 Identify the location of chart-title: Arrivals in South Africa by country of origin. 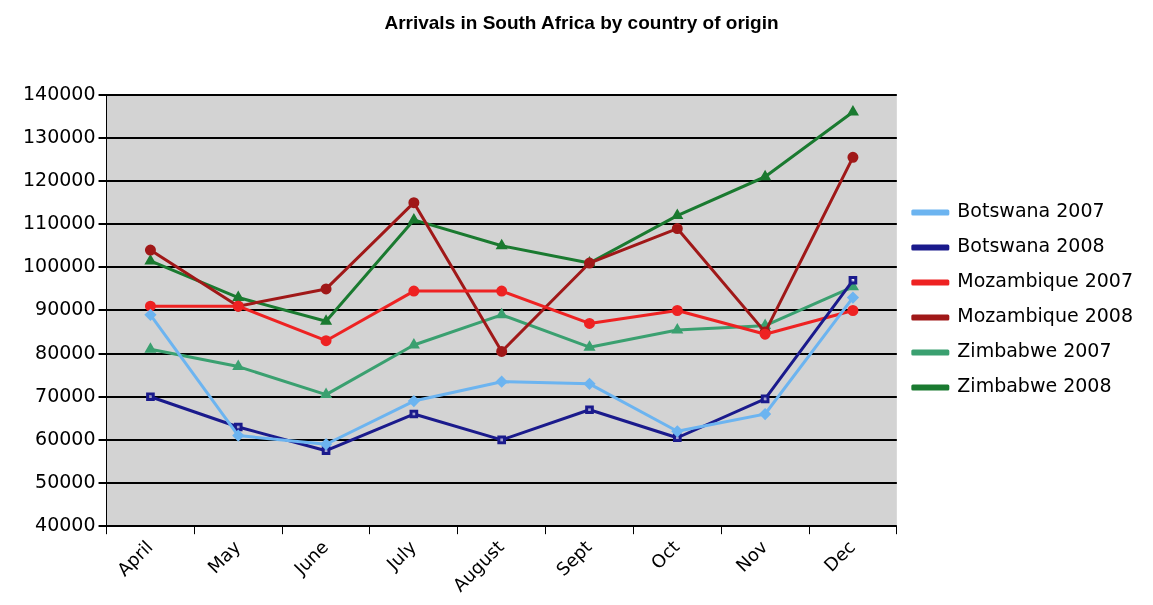
(581, 22).